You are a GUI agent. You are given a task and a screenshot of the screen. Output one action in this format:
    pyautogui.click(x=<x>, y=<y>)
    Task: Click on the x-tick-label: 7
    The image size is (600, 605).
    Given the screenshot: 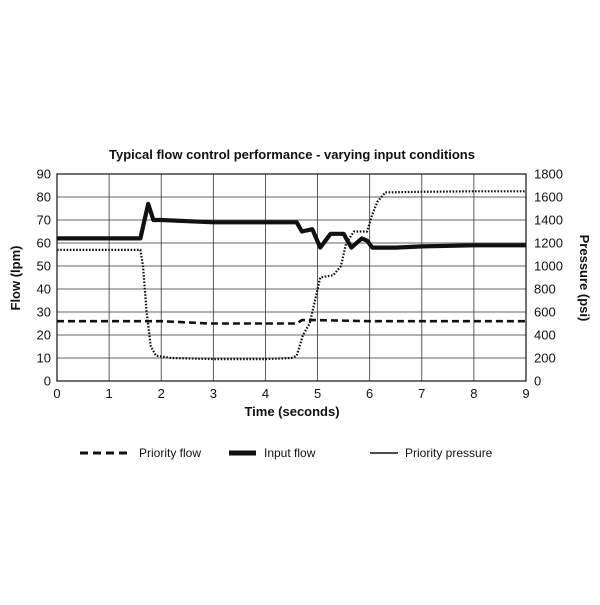 What is the action you would take?
    pyautogui.click(x=421, y=393)
    